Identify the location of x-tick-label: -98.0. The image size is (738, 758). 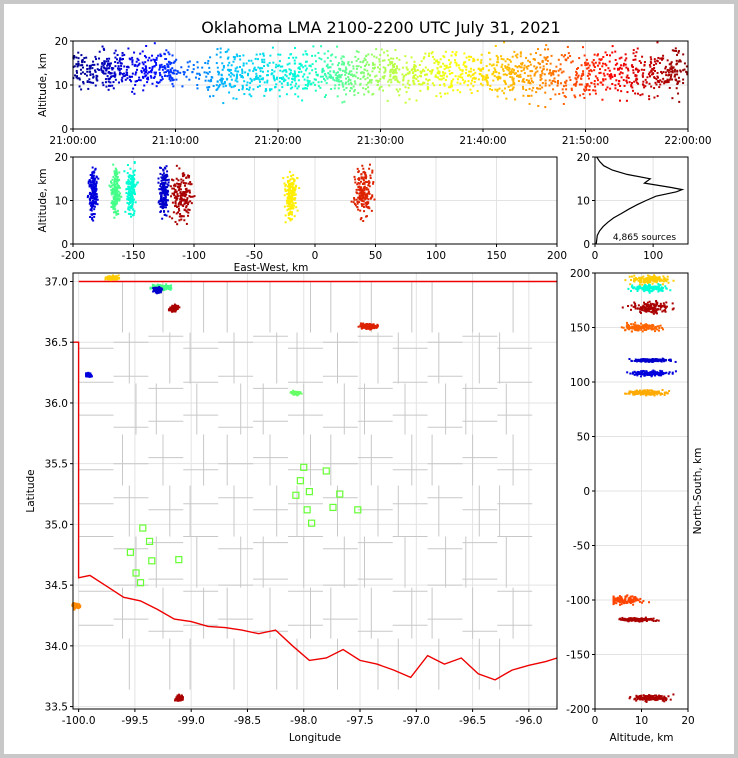
(303, 721).